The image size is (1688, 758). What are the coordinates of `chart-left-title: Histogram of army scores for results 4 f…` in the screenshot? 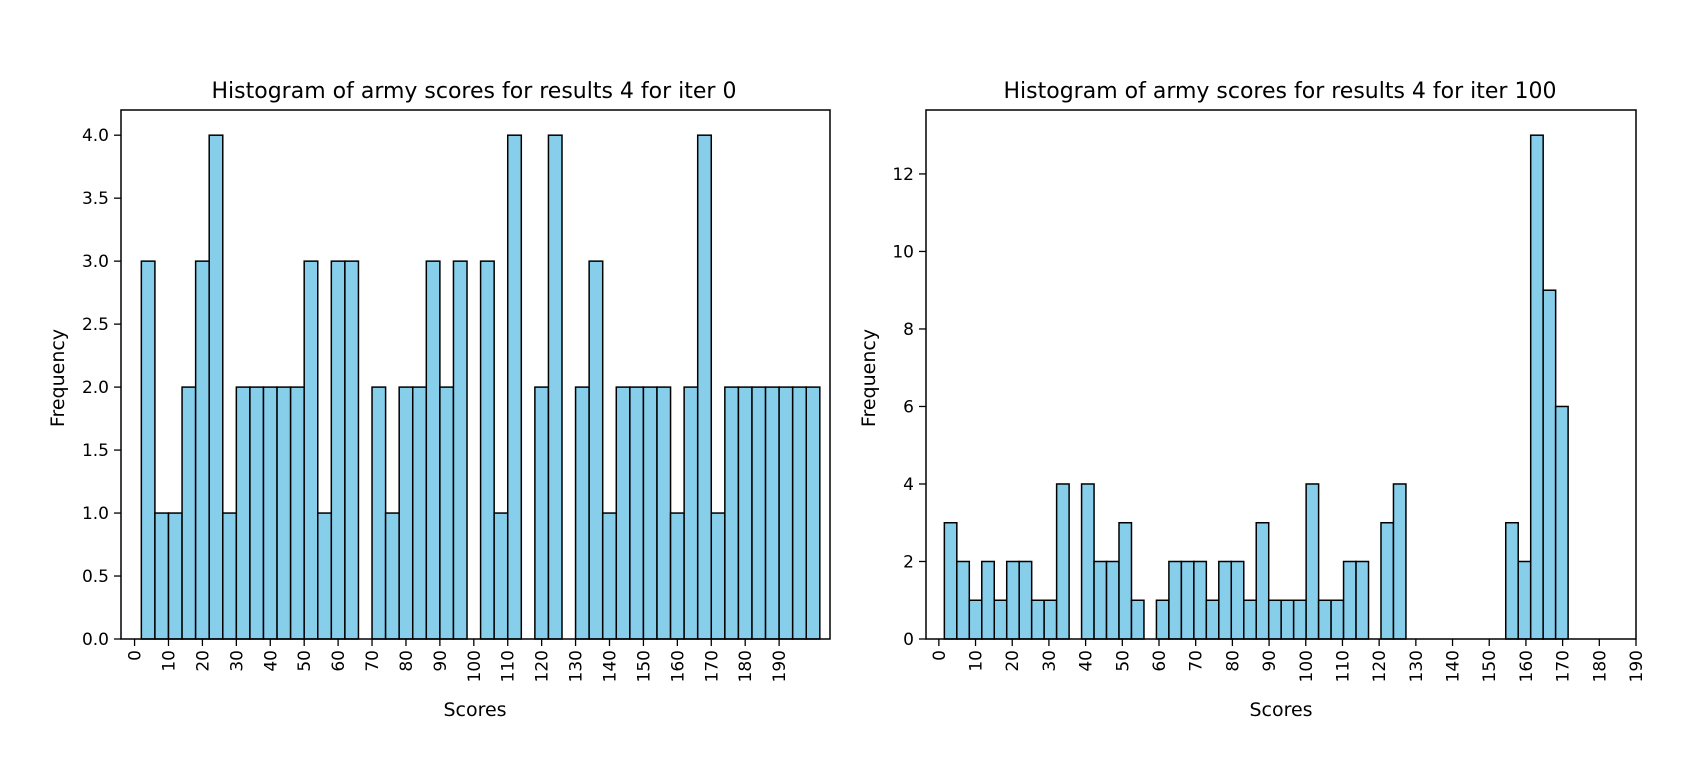 It's located at (474, 91).